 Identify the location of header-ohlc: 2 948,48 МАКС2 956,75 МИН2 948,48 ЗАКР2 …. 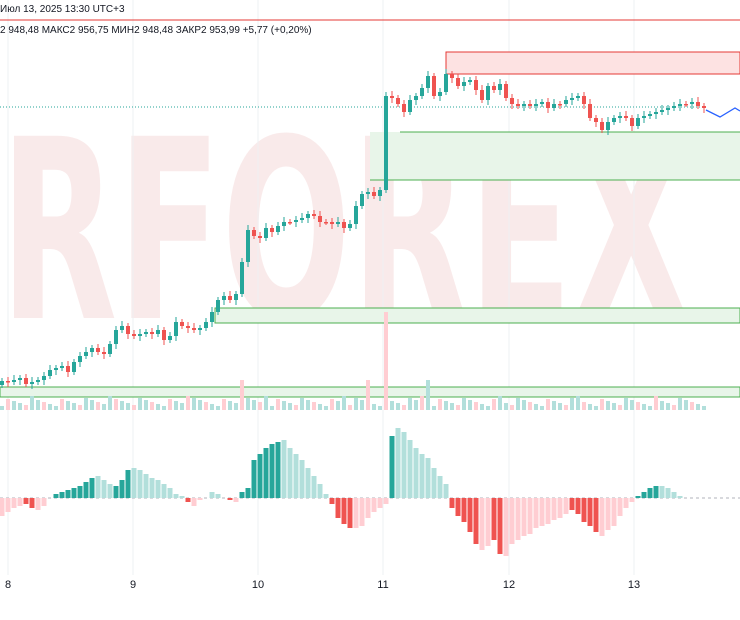
(156, 30).